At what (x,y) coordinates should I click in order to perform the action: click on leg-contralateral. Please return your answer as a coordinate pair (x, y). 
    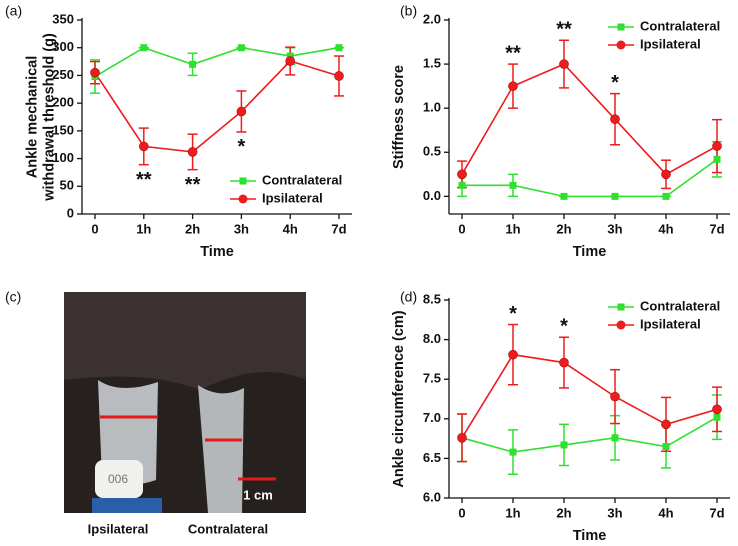
    Looking at the image, I should click on (221, 449).